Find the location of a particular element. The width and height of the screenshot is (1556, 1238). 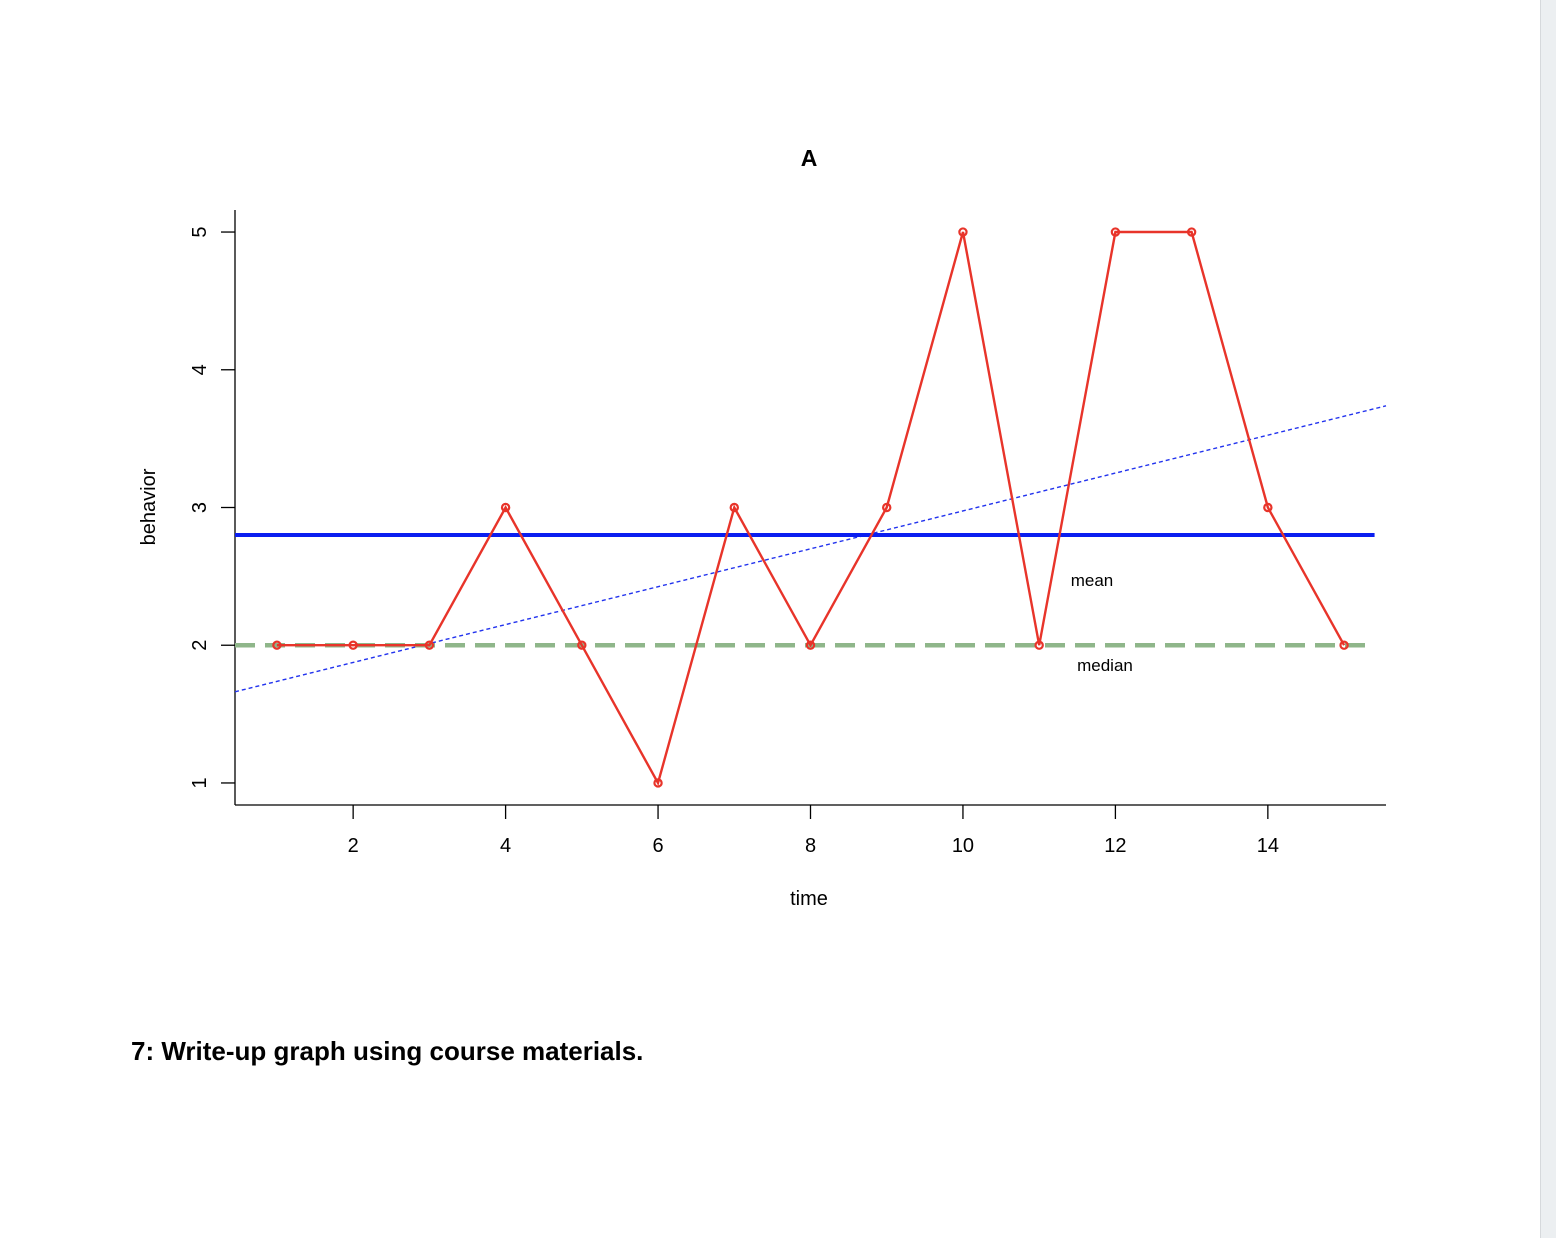

mean-label: mean is located at coordinates (1092, 580).